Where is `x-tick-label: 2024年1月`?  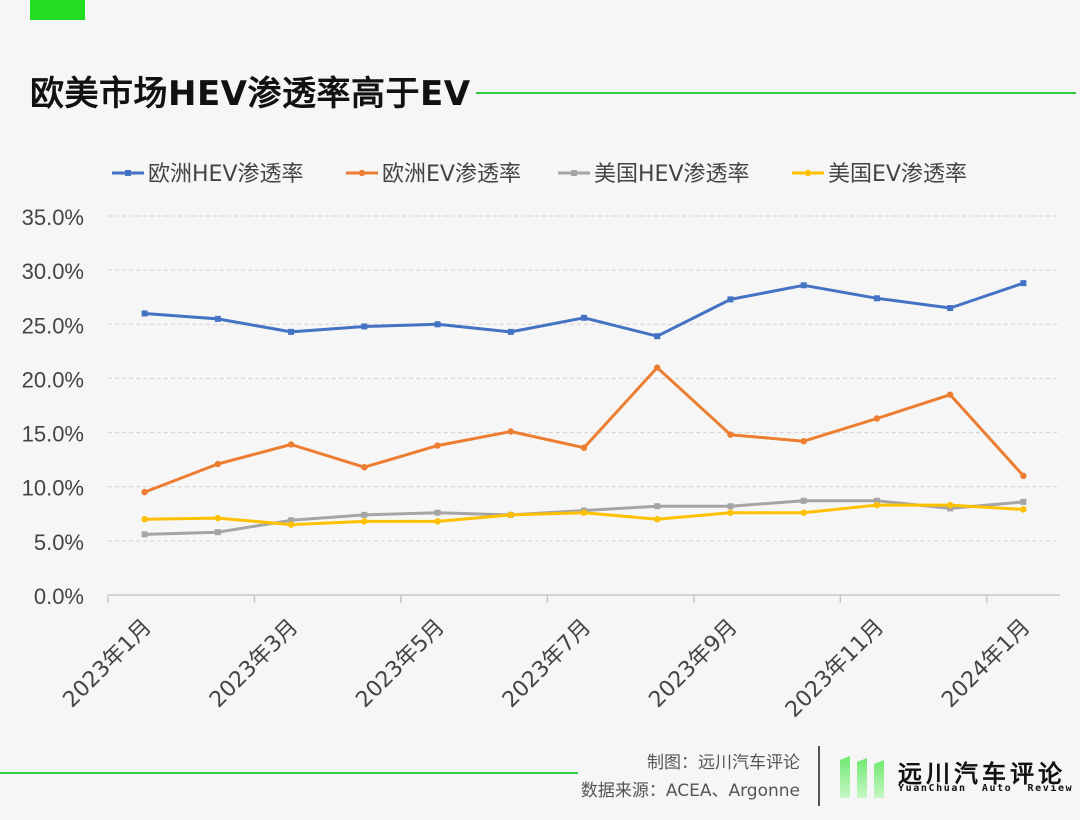 x-tick-label: 2024年1月 is located at coordinates (986, 664).